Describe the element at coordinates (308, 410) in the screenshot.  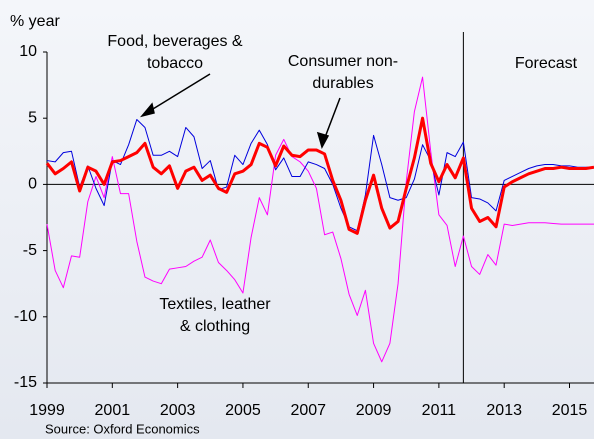
I see `x-tick-label: 2007` at that location.